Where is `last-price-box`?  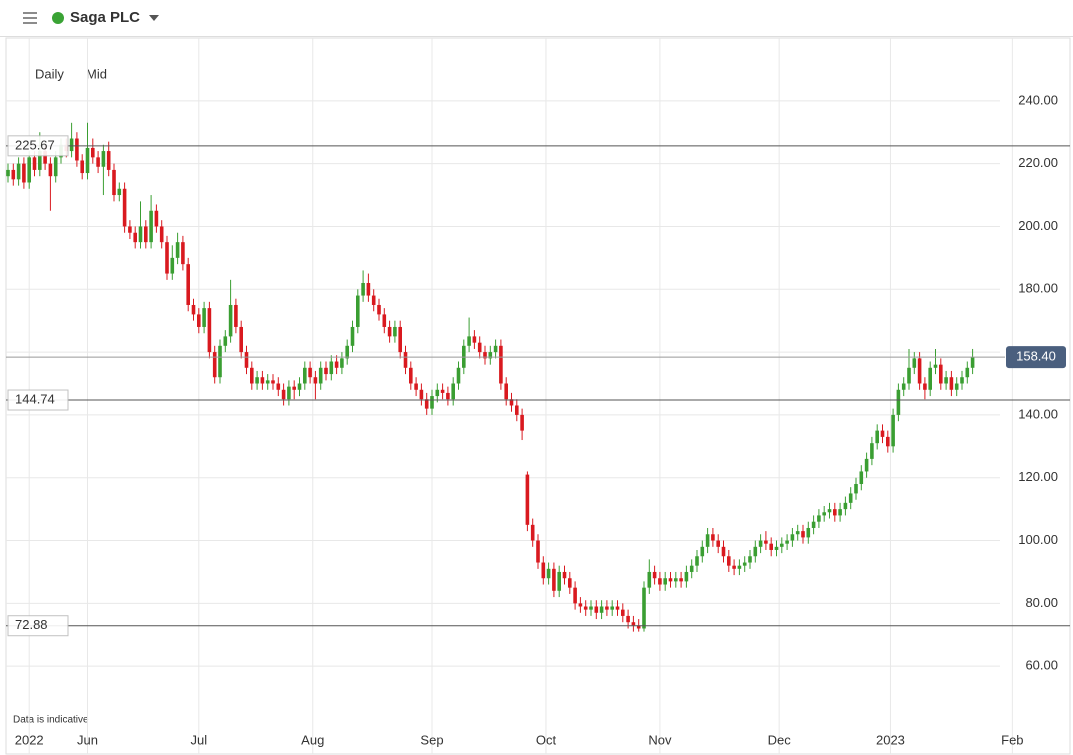 last-price-box is located at coordinates (1036, 357).